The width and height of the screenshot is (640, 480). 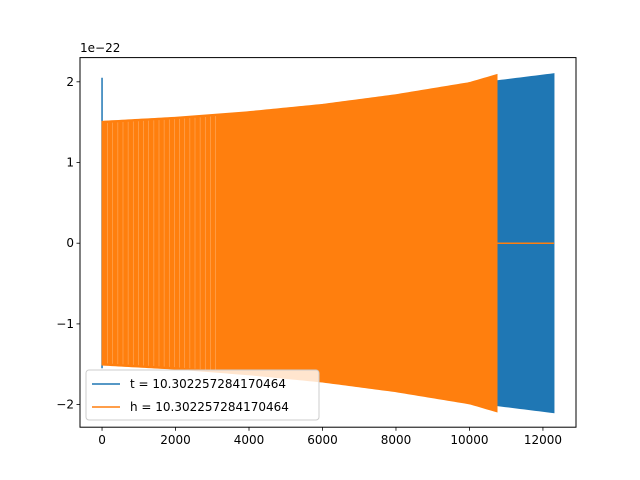 I want to click on x-tick-label: 6000, so click(x=322, y=440).